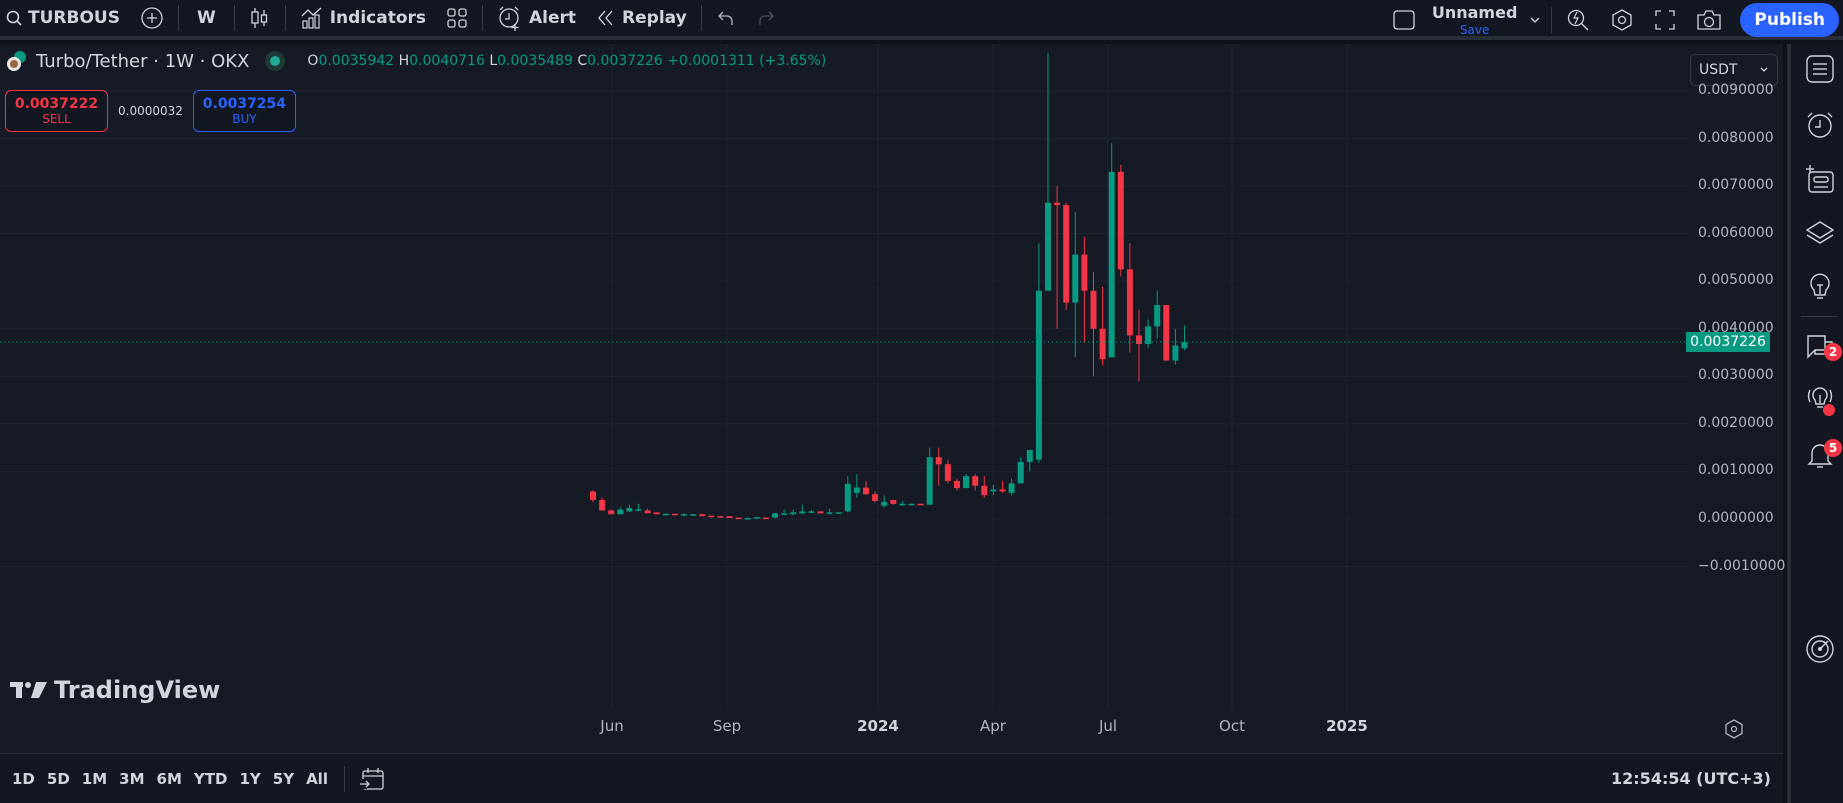 The image size is (1843, 803). What do you see at coordinates (1736, 137) in the screenshot?
I see `price-tick-label: 0.0080000` at bounding box center [1736, 137].